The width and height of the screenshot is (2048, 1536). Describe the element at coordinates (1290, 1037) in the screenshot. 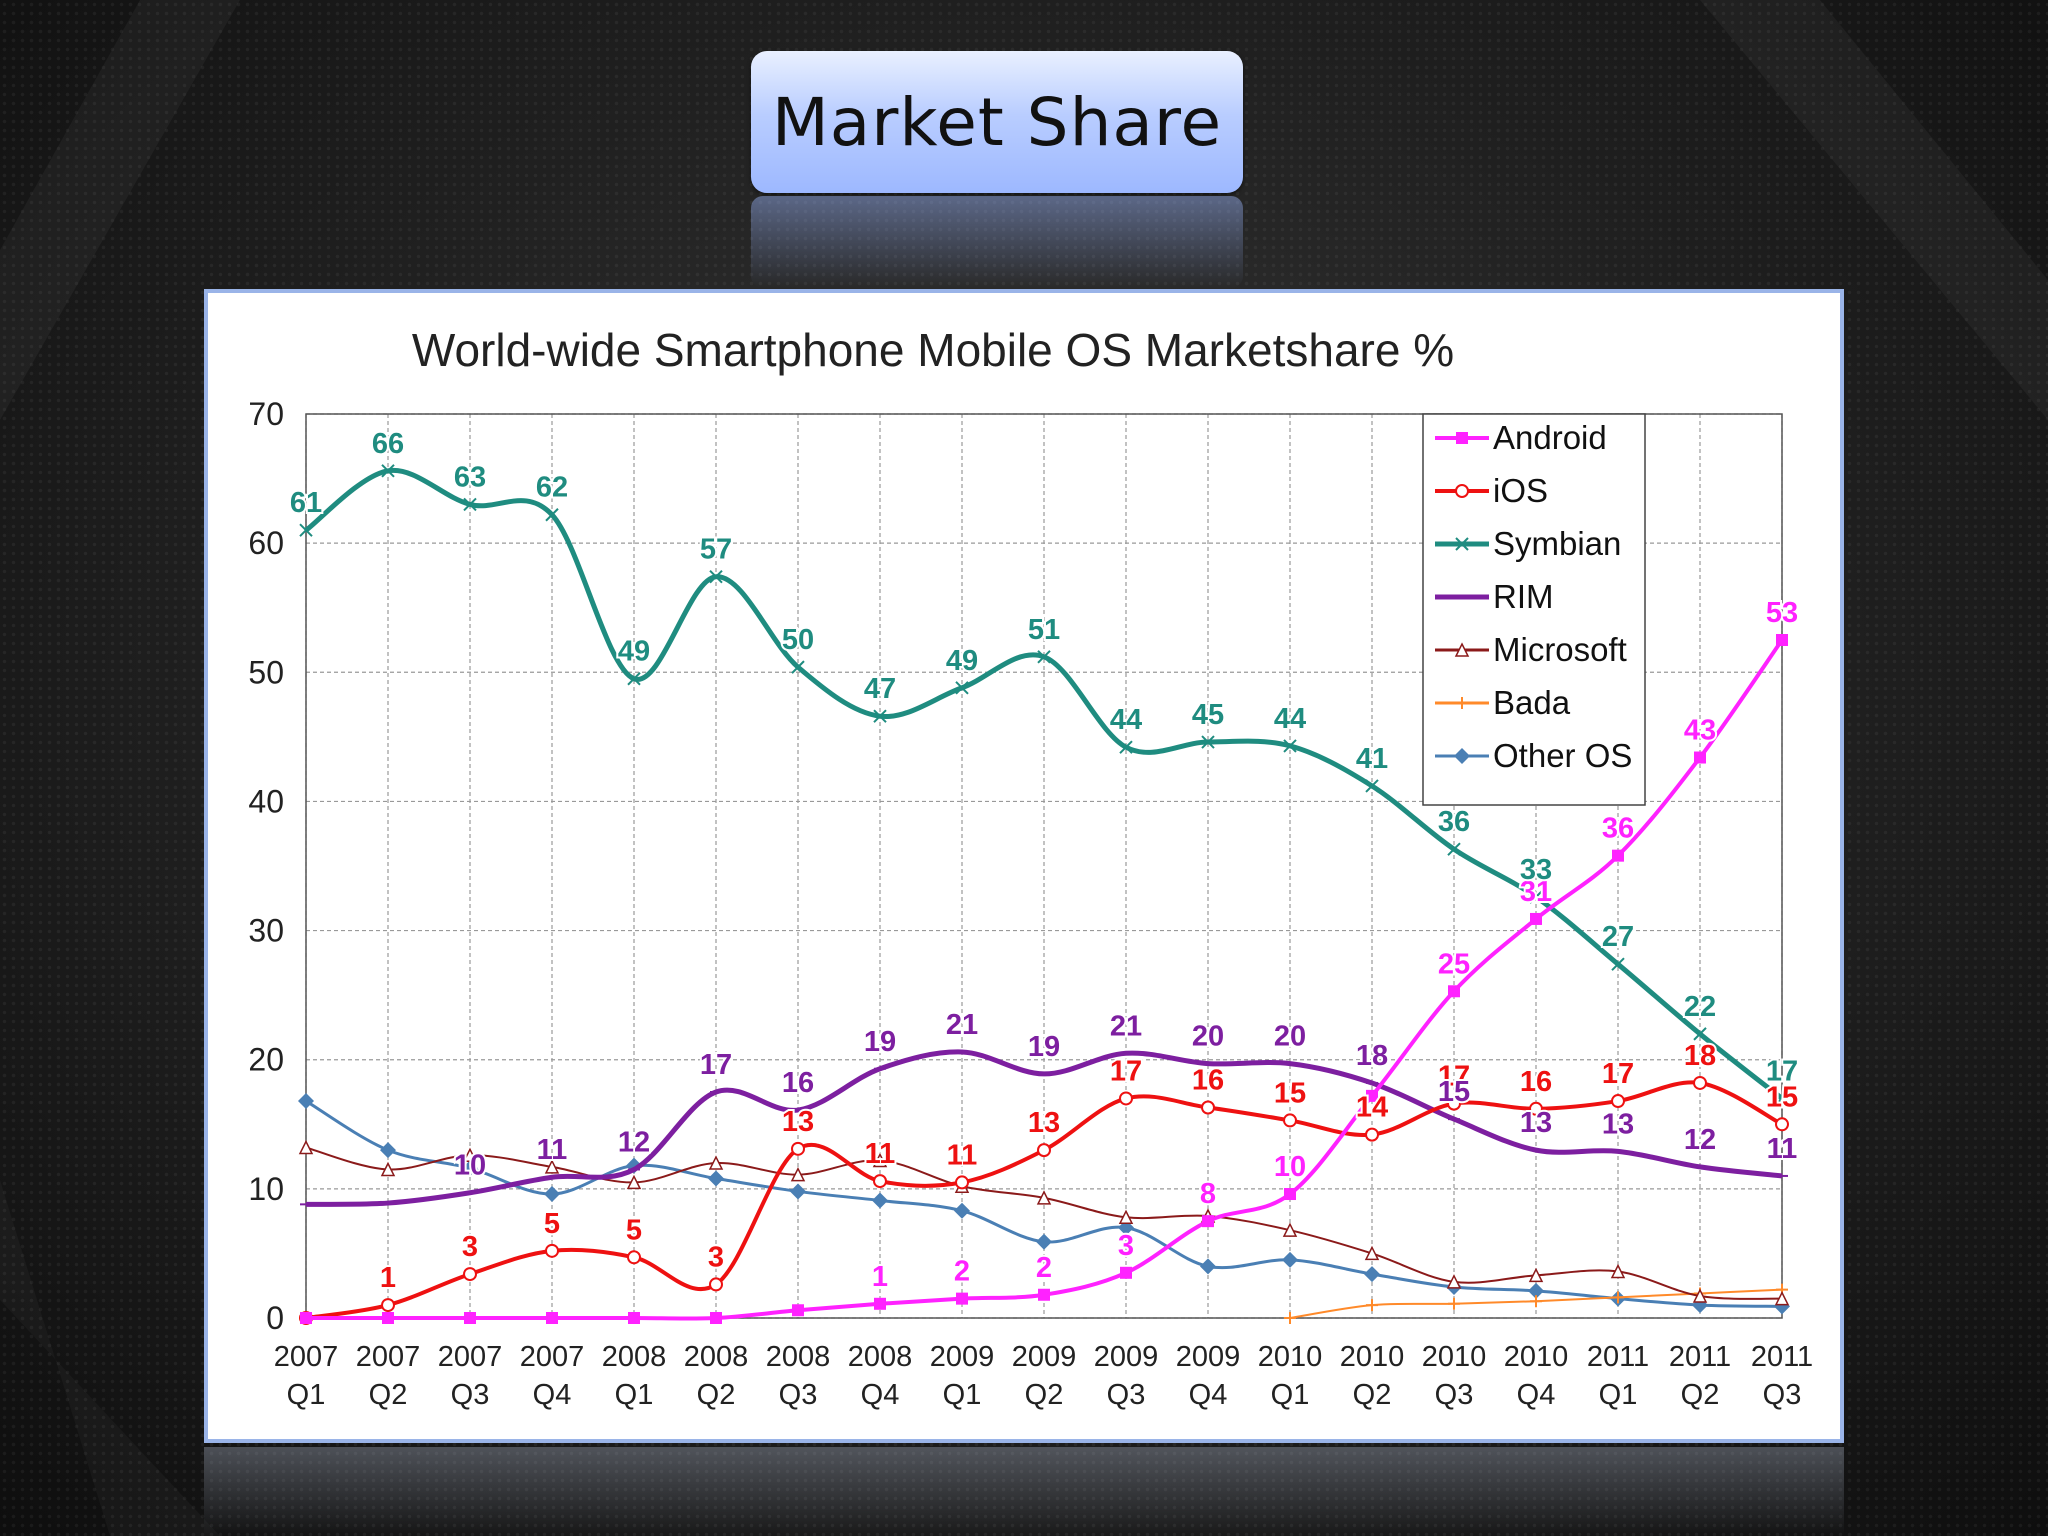

I see `data-label-rim: 20` at that location.